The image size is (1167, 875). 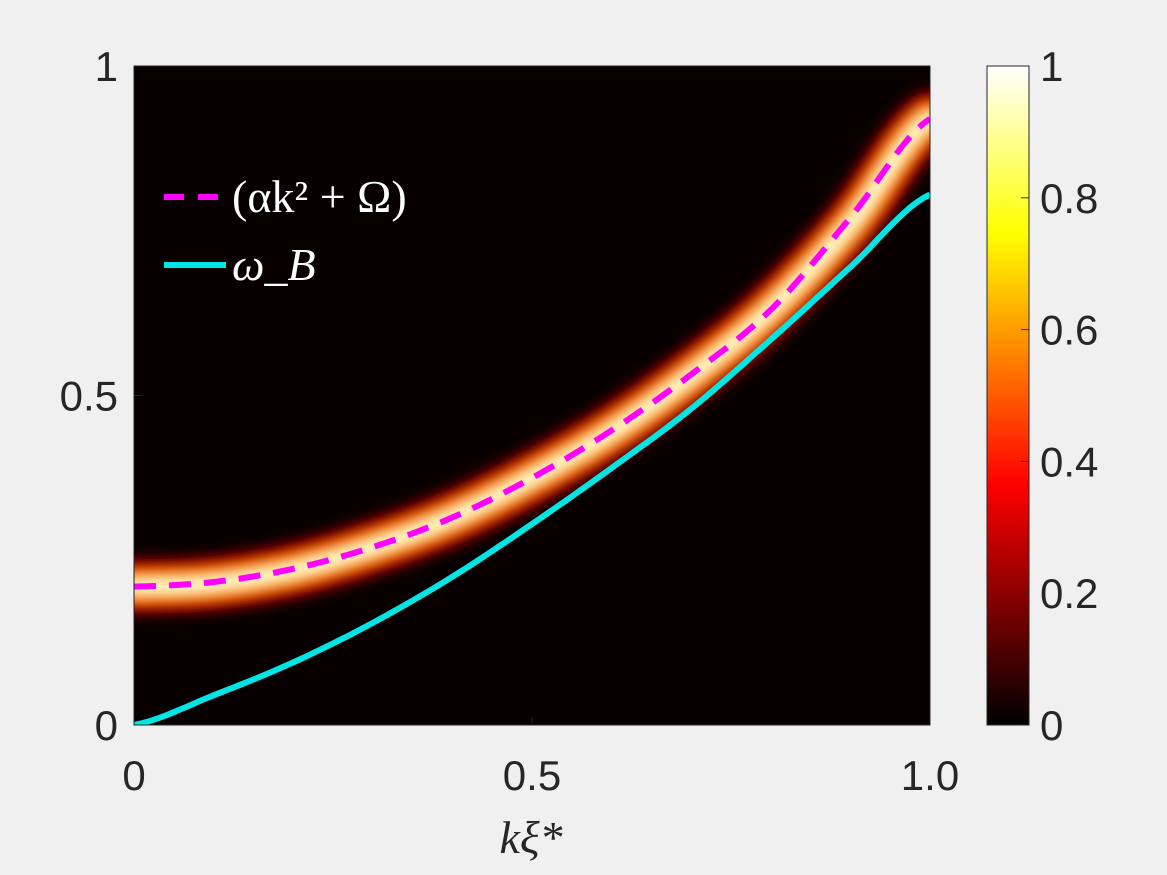 What do you see at coordinates (274, 264) in the screenshot?
I see `legend-entry-2: ω_B` at bounding box center [274, 264].